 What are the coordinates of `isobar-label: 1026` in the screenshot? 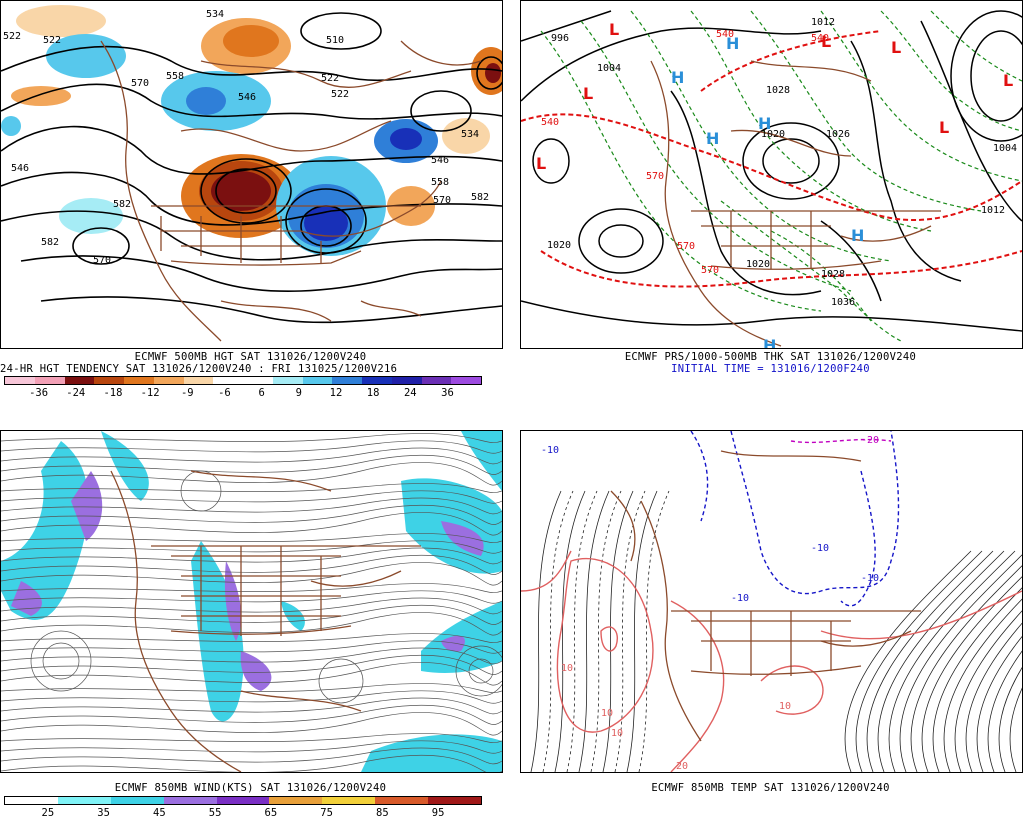 It's located at (838, 134).